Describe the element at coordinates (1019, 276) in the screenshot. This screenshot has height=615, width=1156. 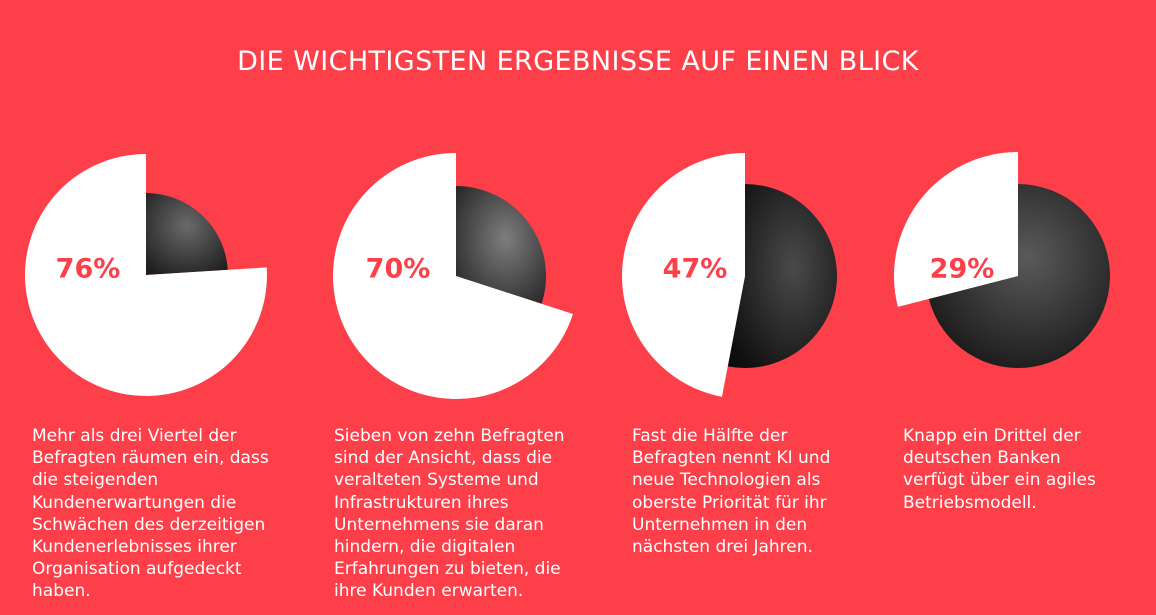
I see `financial-chart-photo` at that location.